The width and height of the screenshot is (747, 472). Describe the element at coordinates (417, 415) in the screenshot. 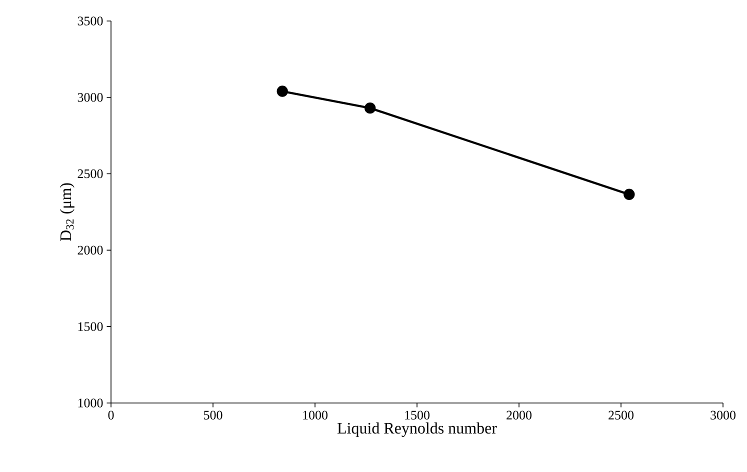

I see `x-tick-label: 1500` at that location.